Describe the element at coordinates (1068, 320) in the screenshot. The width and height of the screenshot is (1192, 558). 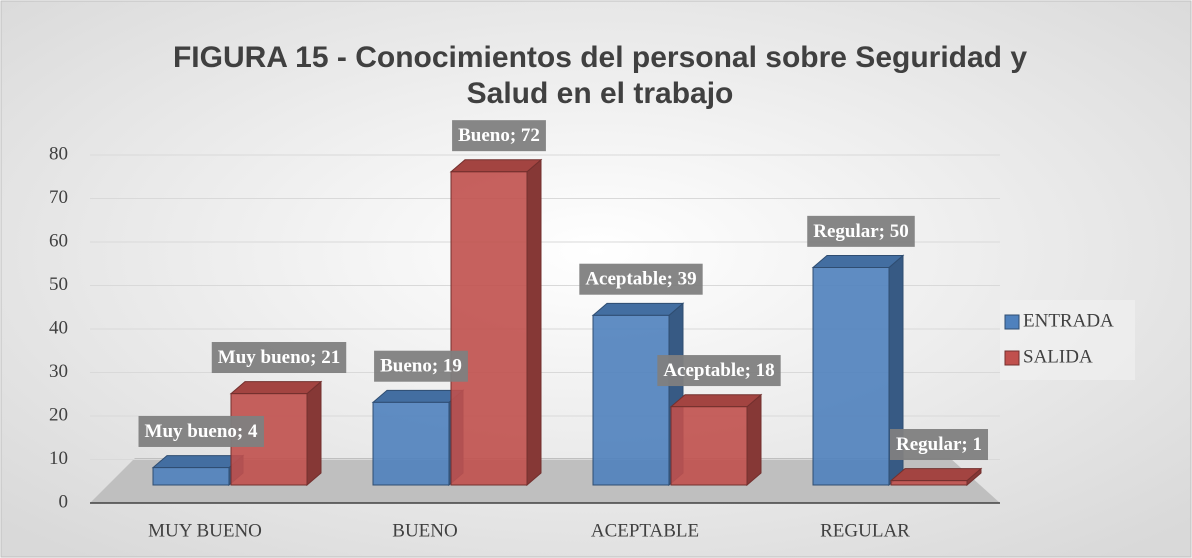
I see `legend-label: ENTRADA` at that location.